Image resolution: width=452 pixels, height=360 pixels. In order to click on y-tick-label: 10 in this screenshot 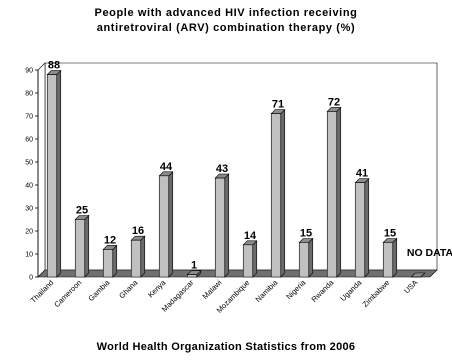, I will do `click(29, 255)`.